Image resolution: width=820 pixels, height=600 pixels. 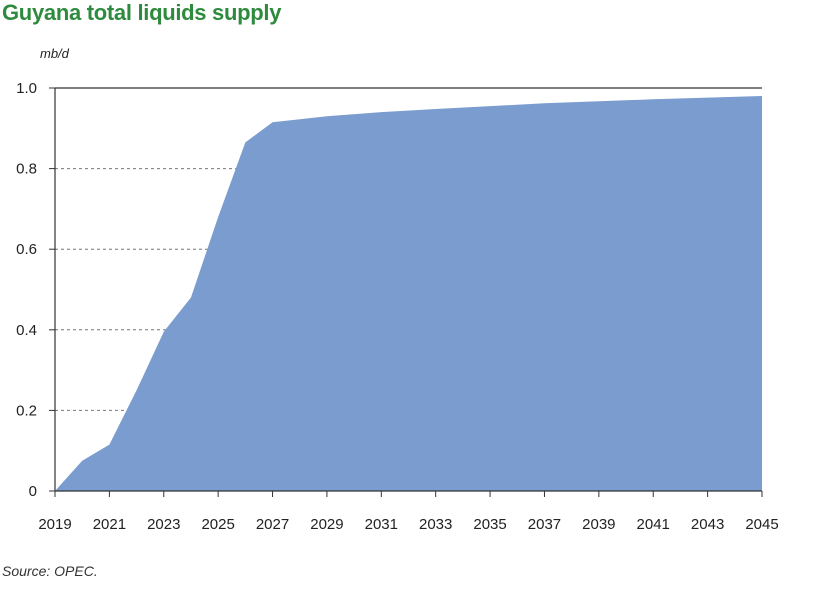 I want to click on chart-title: Guyana total liquids supply, so click(x=142, y=12).